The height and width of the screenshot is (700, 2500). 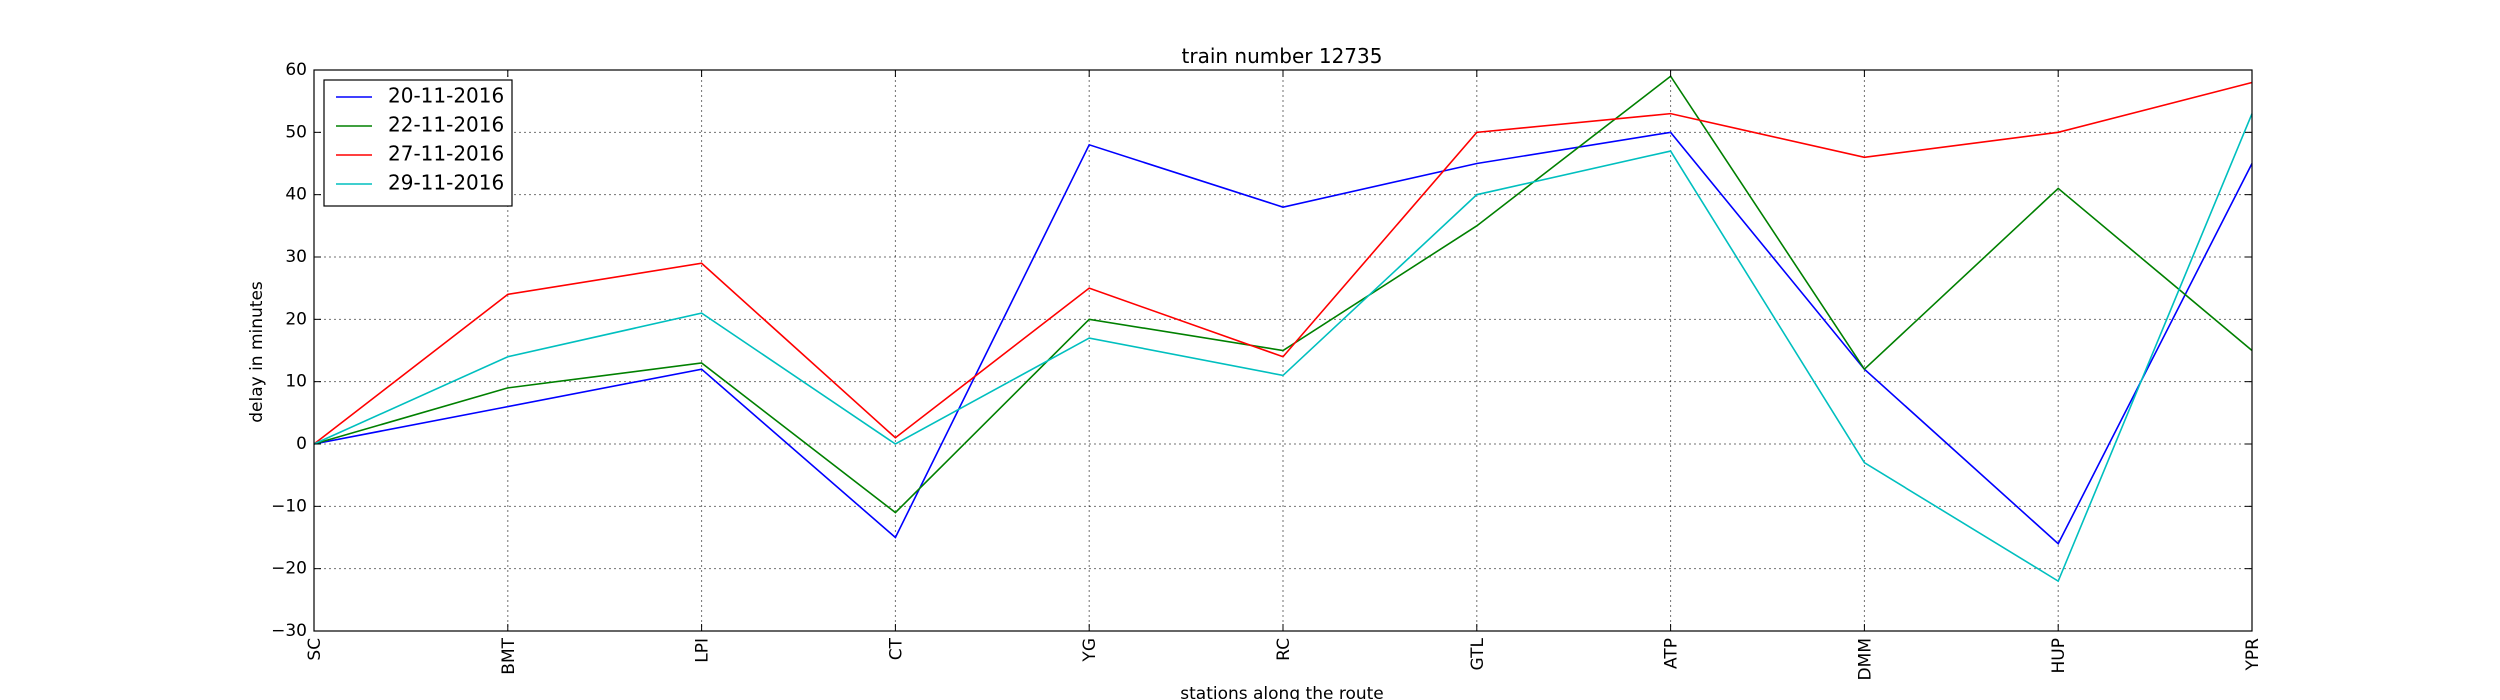 What do you see at coordinates (1284, 649) in the screenshot?
I see `x-tick-label: RC` at bounding box center [1284, 649].